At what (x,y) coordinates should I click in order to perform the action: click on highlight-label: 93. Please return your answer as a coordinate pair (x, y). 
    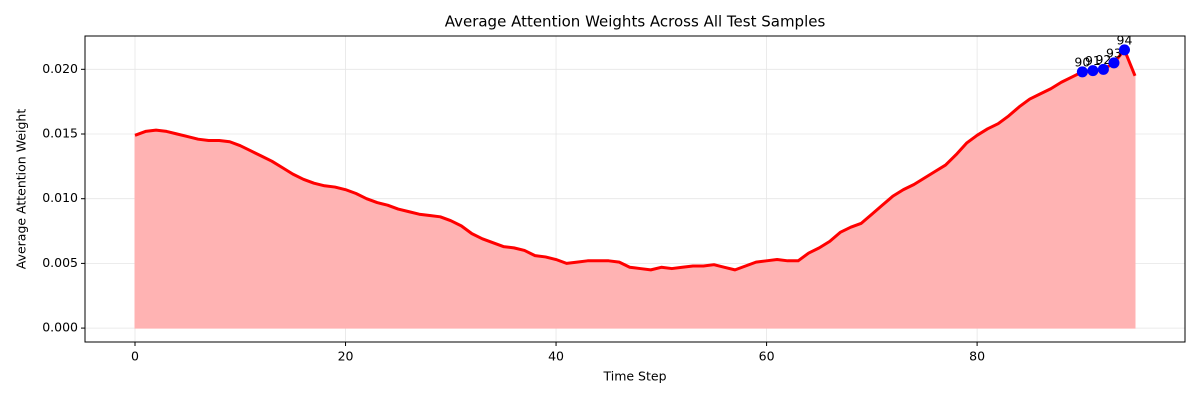
    Looking at the image, I should click on (1114, 52).